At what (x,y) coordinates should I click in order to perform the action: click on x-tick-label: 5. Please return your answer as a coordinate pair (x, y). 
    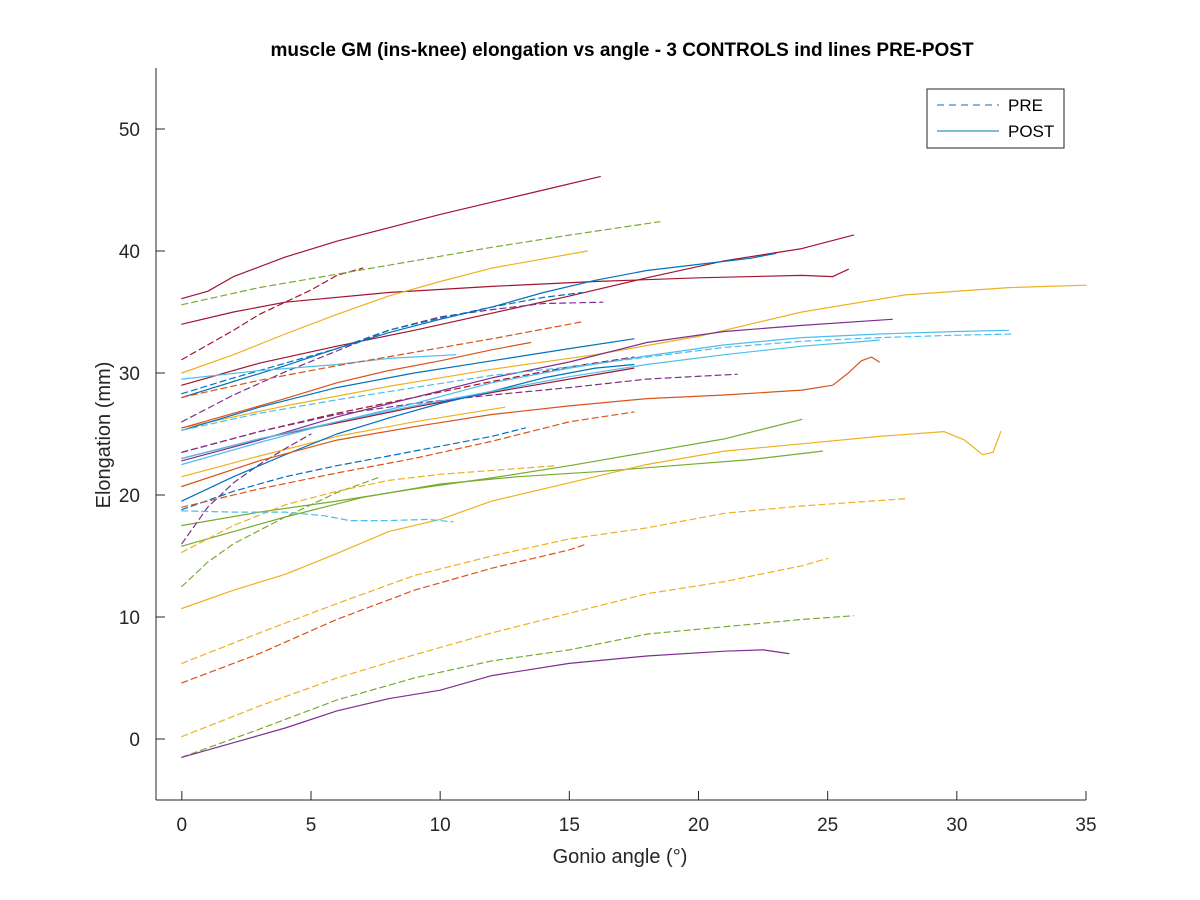
    Looking at the image, I should click on (311, 825).